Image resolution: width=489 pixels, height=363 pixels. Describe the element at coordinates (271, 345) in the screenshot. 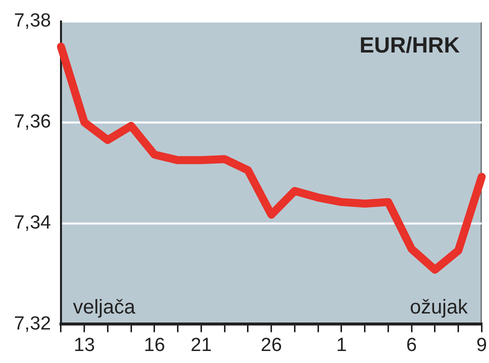

I see `x-tick-label: 26` at that location.